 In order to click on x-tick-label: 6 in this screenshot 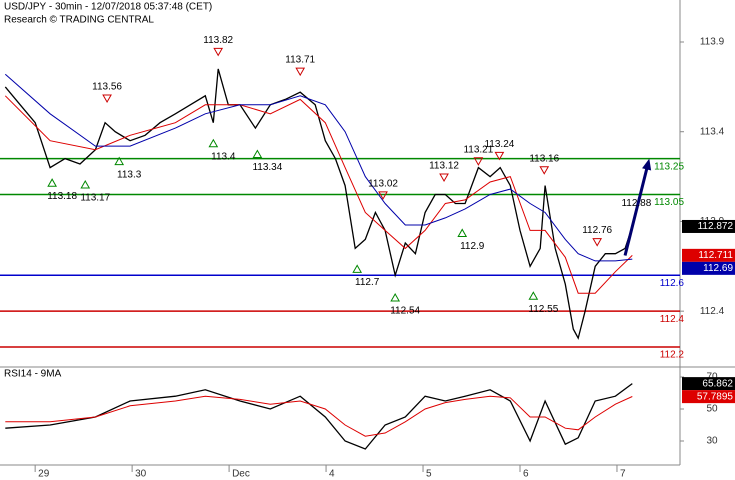, I will do `click(526, 474)`.